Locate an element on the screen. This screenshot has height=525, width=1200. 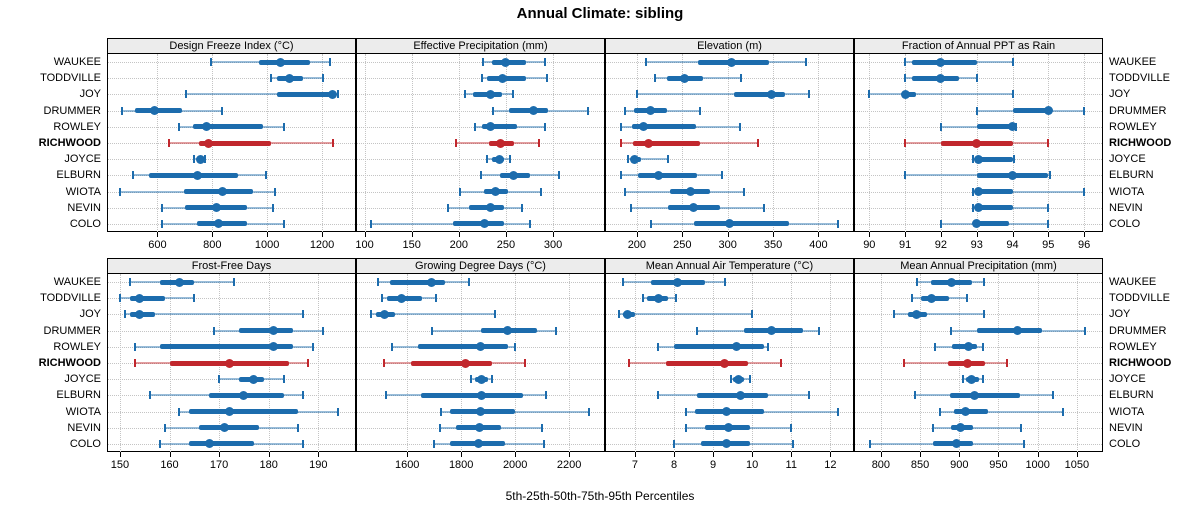
row-label-rowley: ROWLEY is located at coordinates (77, 346).